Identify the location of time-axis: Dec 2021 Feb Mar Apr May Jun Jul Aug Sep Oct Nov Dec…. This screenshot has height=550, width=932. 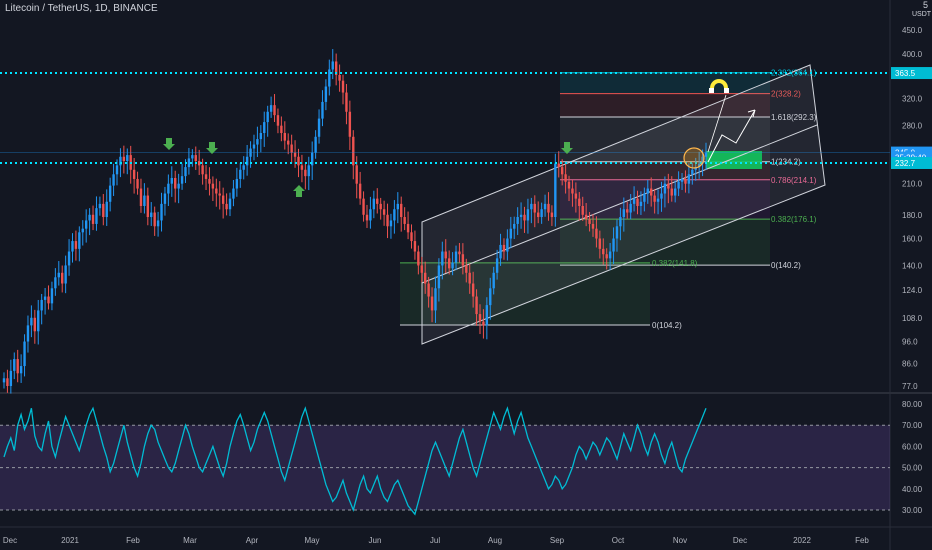
(436, 540).